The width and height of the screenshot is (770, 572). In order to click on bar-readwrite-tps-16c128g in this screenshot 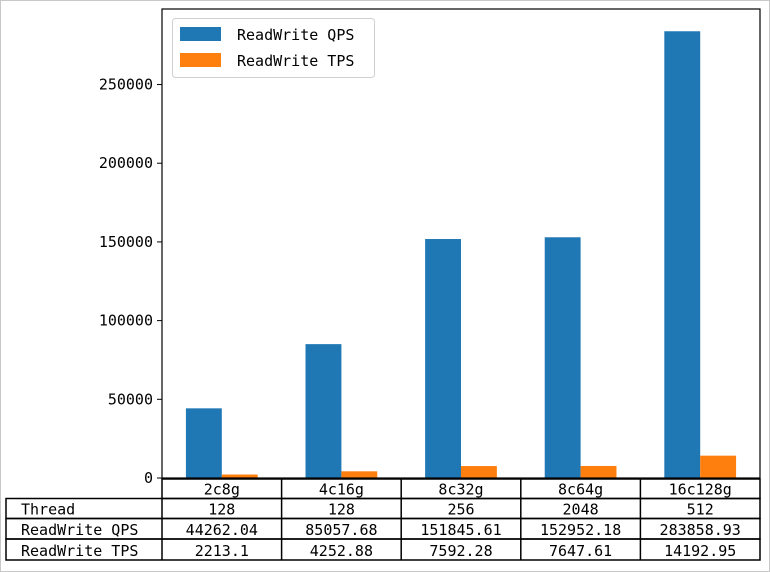, I will do `click(718, 466)`.